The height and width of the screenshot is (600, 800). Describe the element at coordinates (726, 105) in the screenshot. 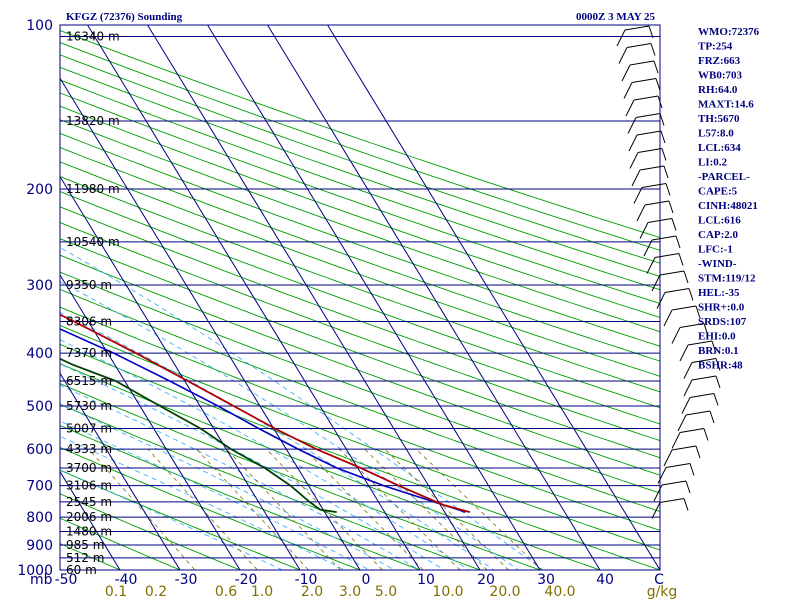

I see `index-item: MAXT:14.6` at that location.